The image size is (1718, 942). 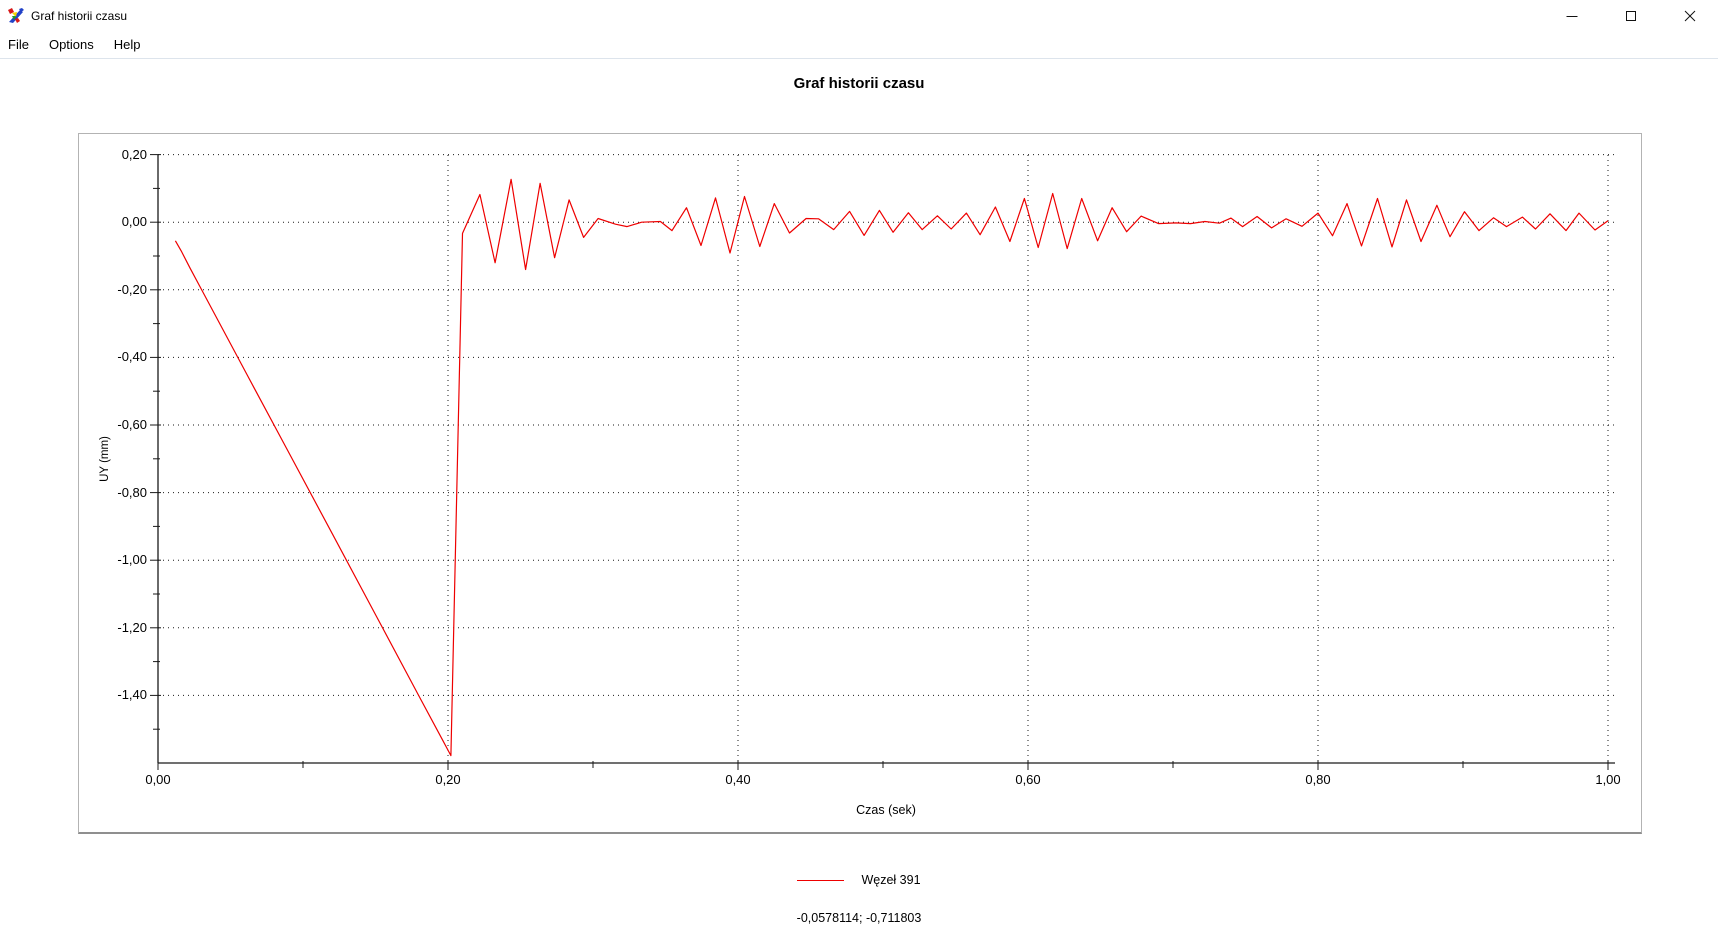 I want to click on x-axis-title: Czas (sek), so click(x=886, y=810).